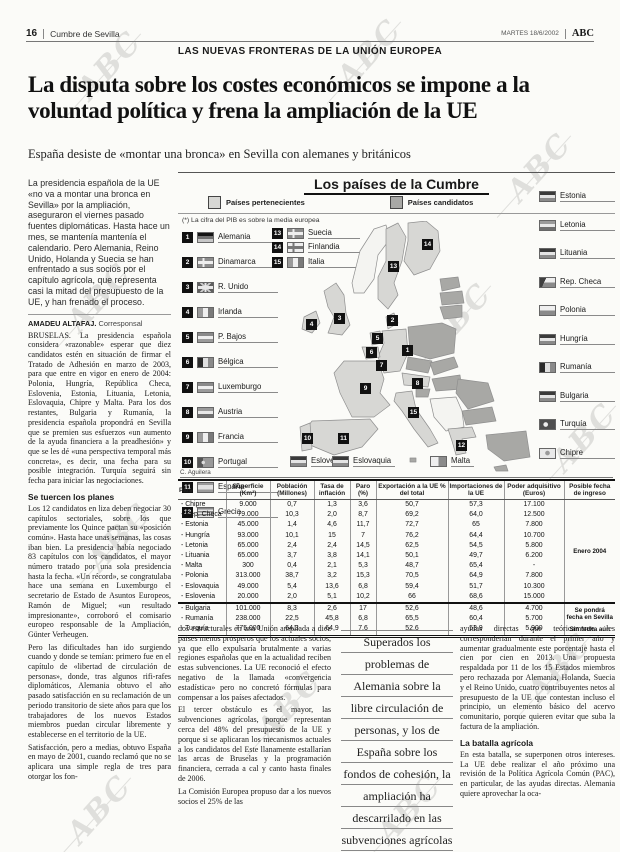  Describe the element at coordinates (582, 33) in the screenshot. I see `newspaper-brand: ABC` at that location.